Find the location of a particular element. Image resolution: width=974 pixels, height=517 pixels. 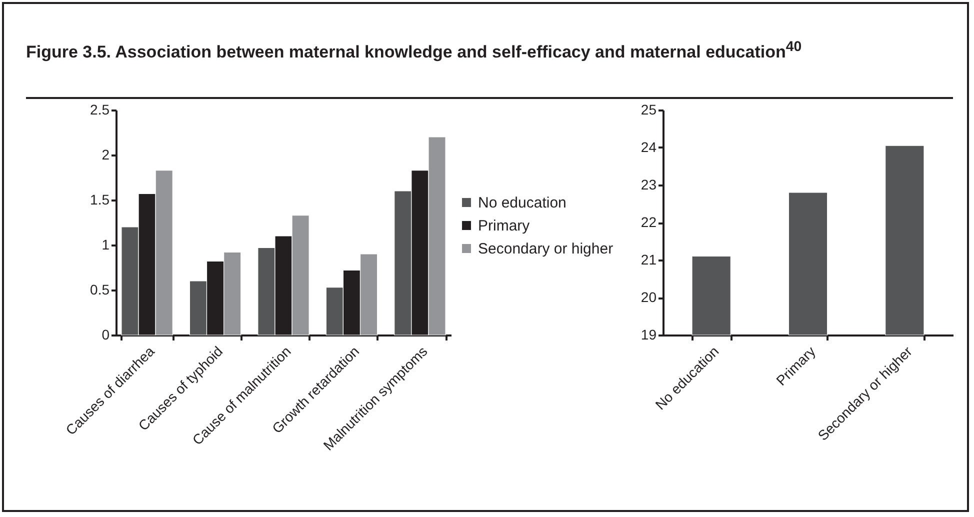

y-tick-label: 22 is located at coordinates (648, 222).